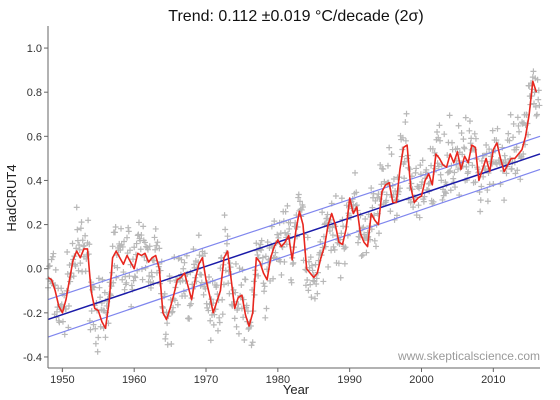 This screenshot has height=400, width=560. Describe the element at coordinates (34, 93) in the screenshot. I see `y-tick-label: 0.8` at that location.